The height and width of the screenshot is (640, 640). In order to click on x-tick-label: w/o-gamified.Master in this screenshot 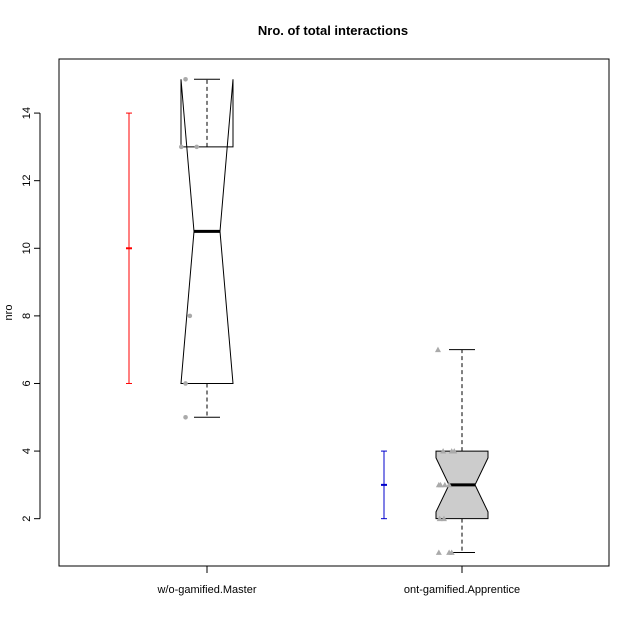, I will do `click(206, 590)`.